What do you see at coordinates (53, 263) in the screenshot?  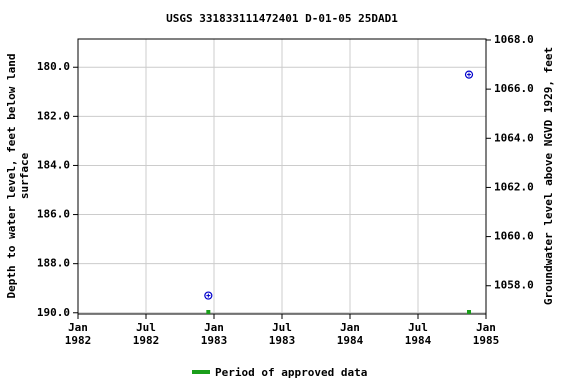 I see `y-tick-label: 188.0` at bounding box center [53, 263].